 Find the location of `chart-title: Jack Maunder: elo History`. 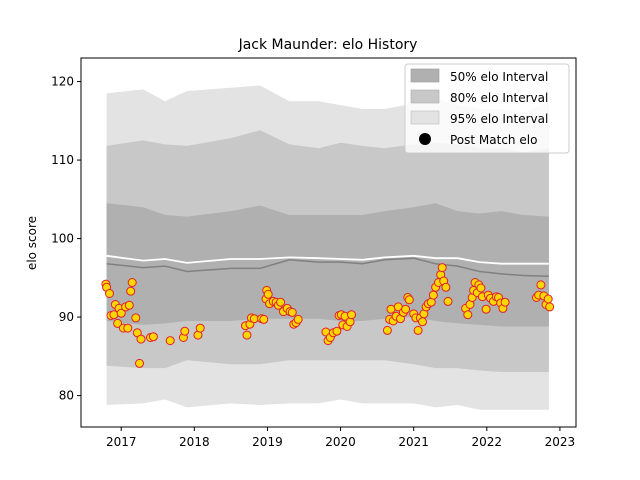

chart-title: Jack Maunder: elo History is located at coordinates (328, 45).